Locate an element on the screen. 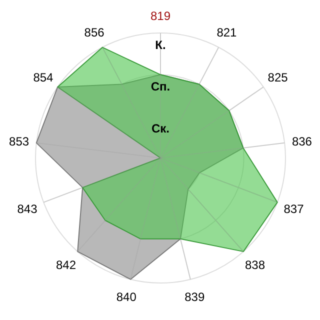  spoke-label: 837 is located at coordinates (294, 209).